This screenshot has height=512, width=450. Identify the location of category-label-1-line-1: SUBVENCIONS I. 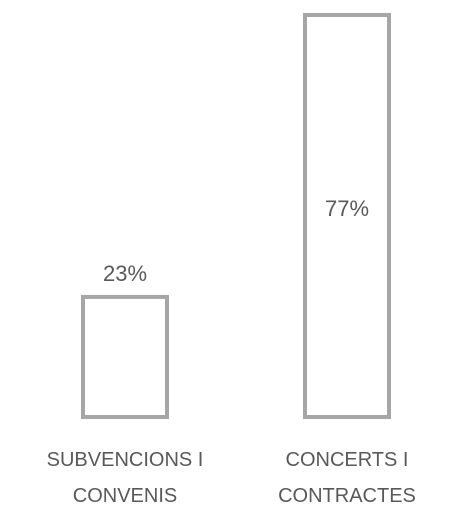
(125, 460).